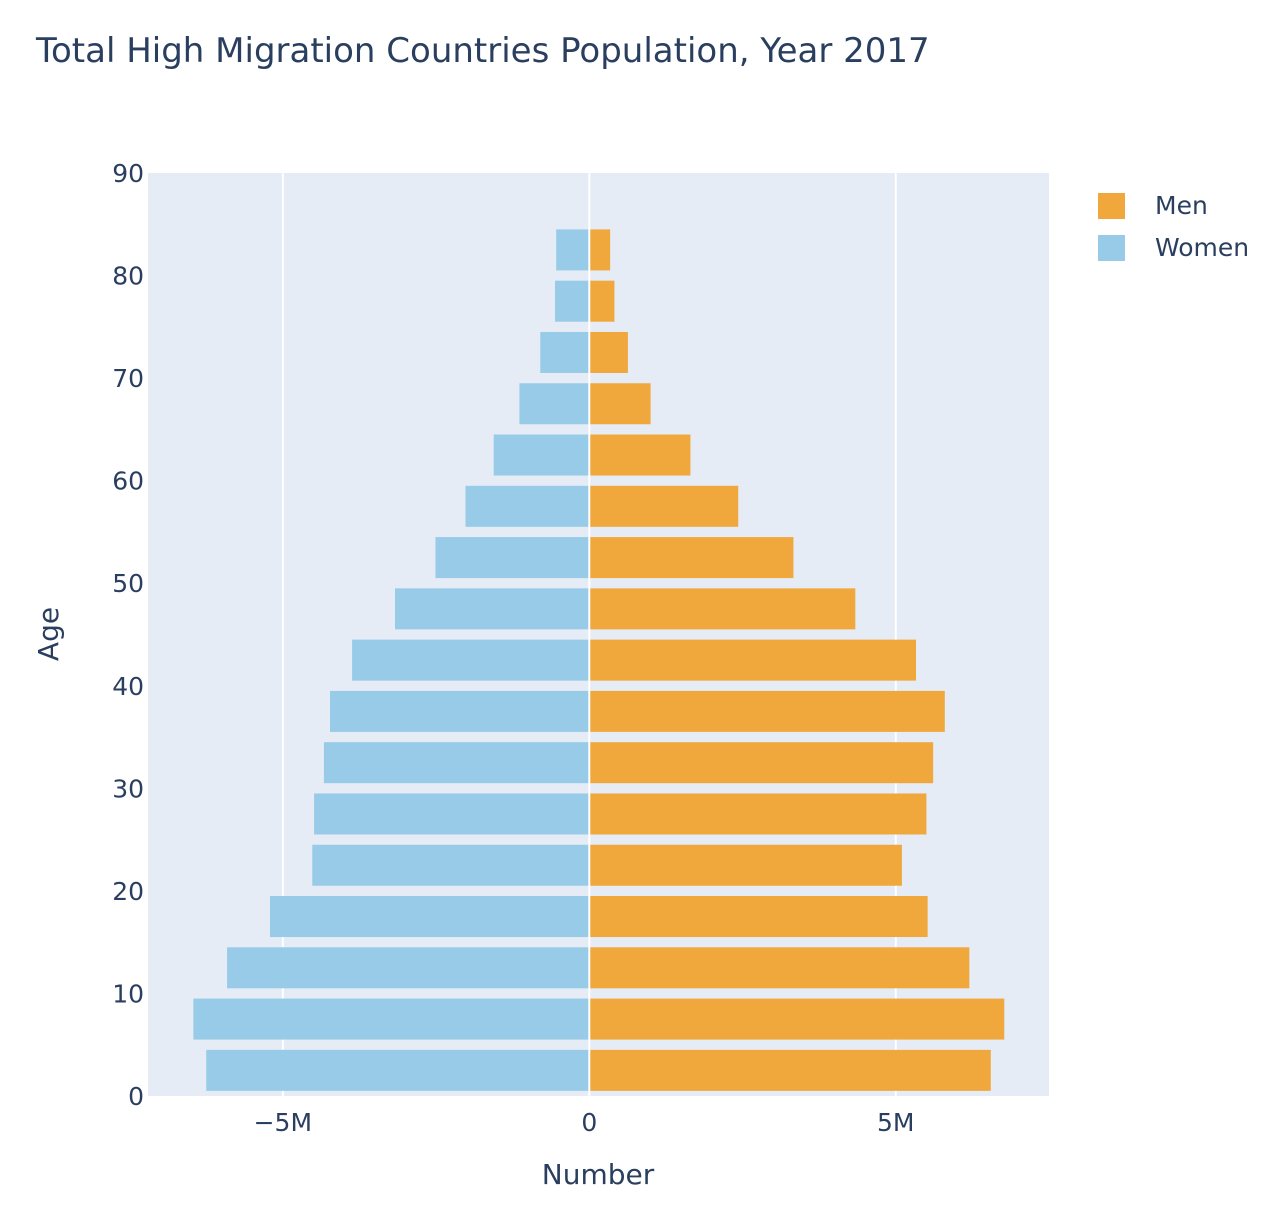 The height and width of the screenshot is (1220, 1278). Describe the element at coordinates (128, 276) in the screenshot. I see `y-tick-label: 80` at that location.